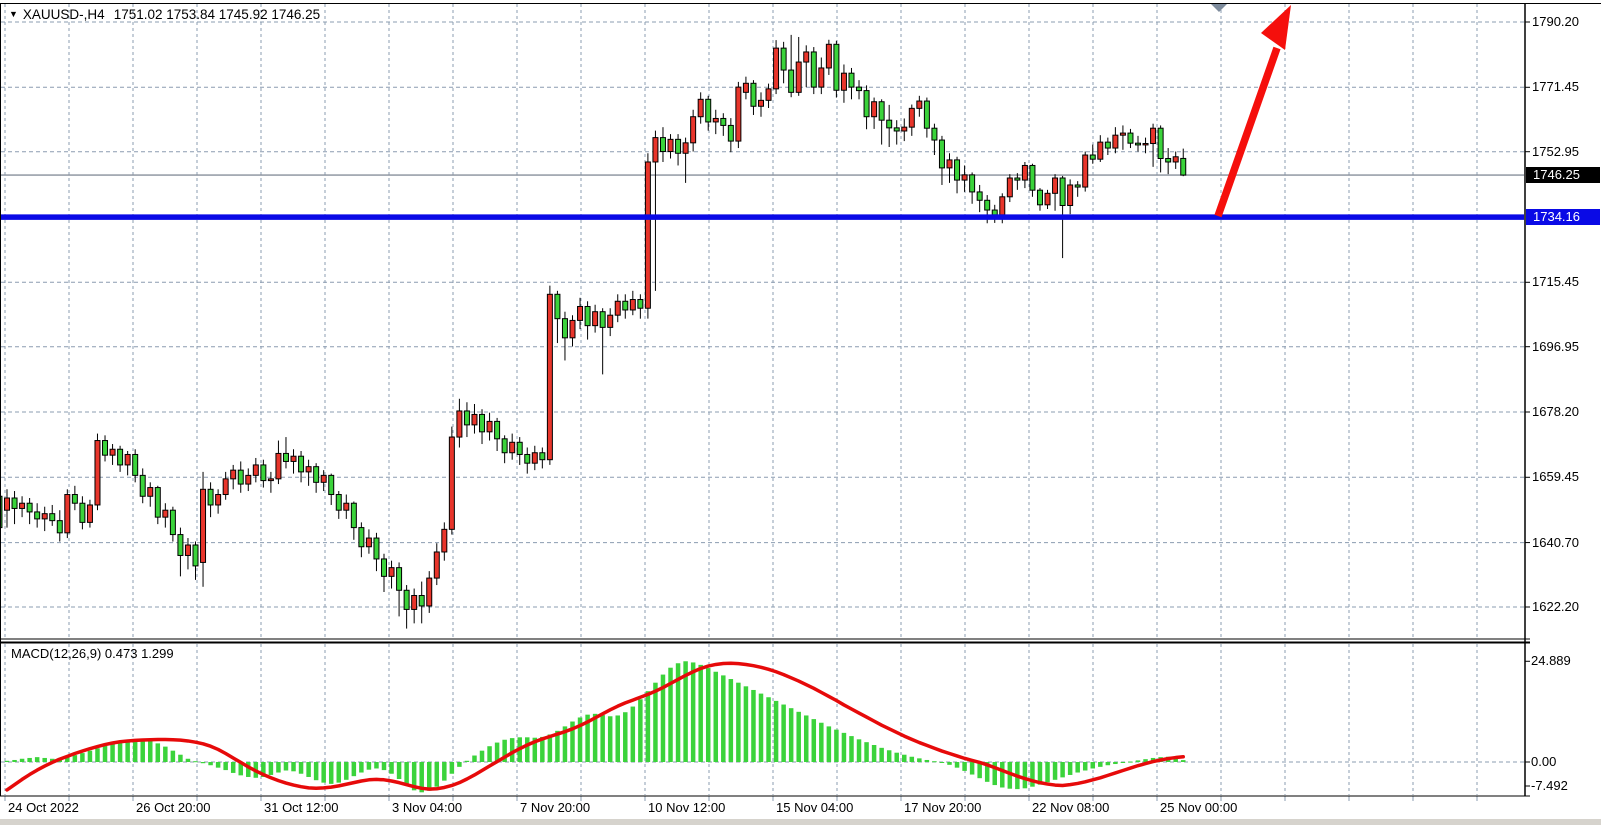  Describe the element at coordinates (595, 726) in the screenshot. I see `macd-signal-line` at that location.